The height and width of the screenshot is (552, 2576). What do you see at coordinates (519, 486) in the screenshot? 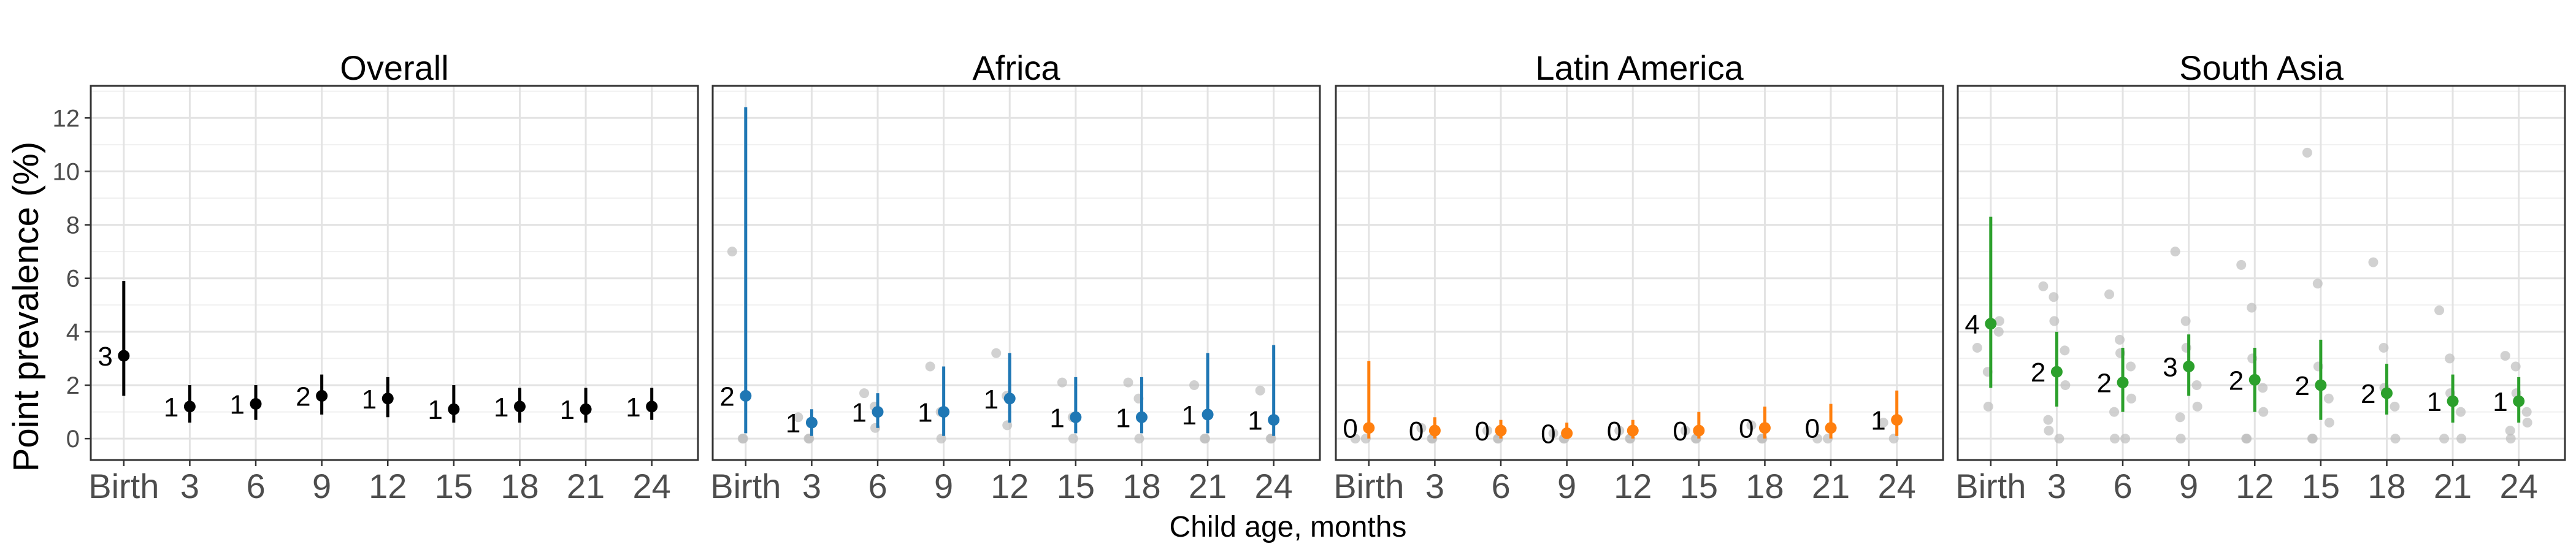
I see `x-tick-label: 18` at bounding box center [519, 486].